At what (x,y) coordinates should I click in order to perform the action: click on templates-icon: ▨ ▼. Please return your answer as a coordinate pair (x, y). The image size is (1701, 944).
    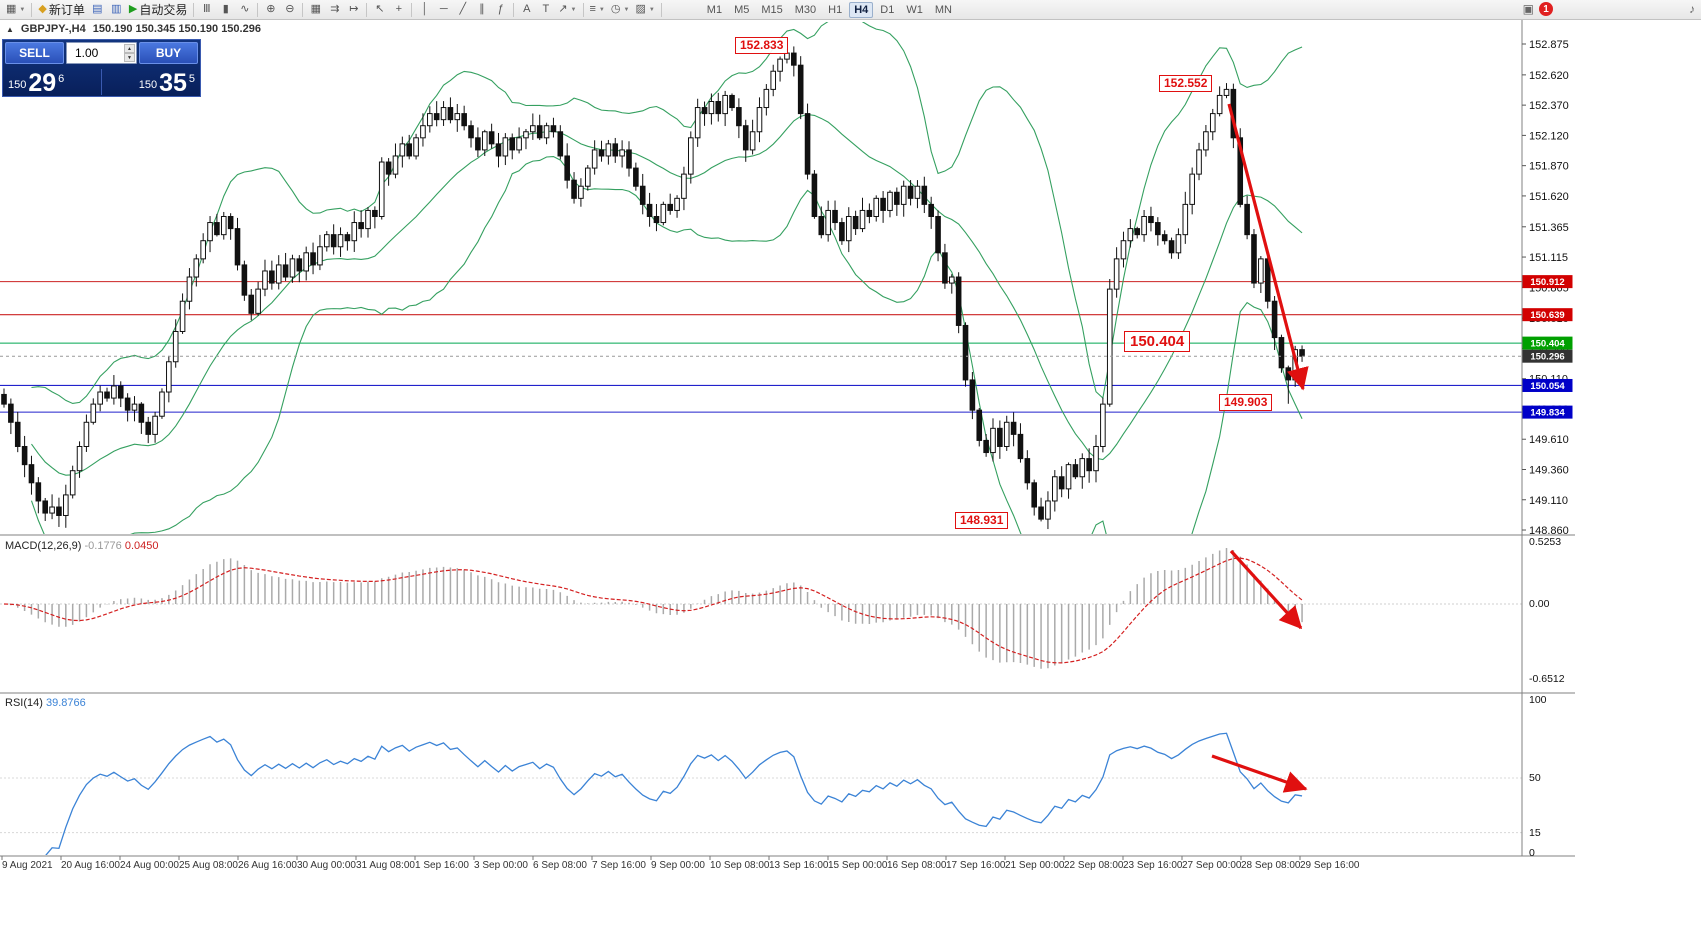
    Looking at the image, I should click on (644, 9).